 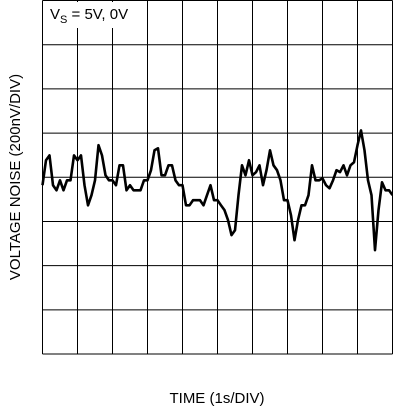 I want to click on y-axis-label: VOLTAGE NOISE (200nV/DIV), so click(x=15, y=177).